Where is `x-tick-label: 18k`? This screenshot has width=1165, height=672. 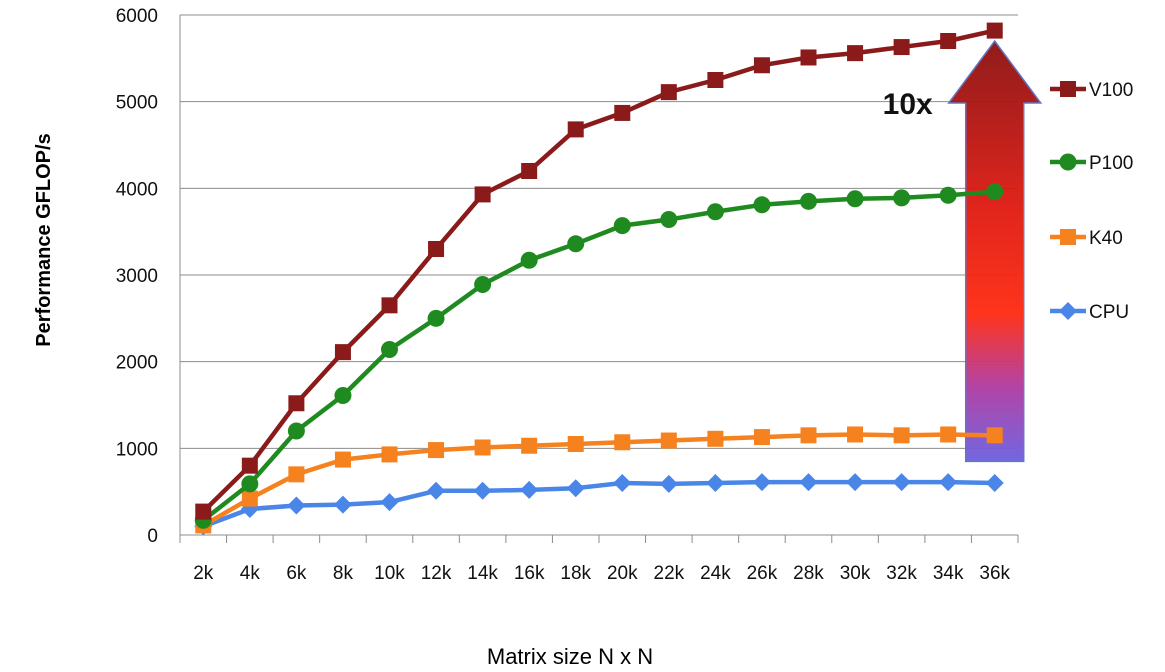
x-tick-label: 18k is located at coordinates (575, 573).